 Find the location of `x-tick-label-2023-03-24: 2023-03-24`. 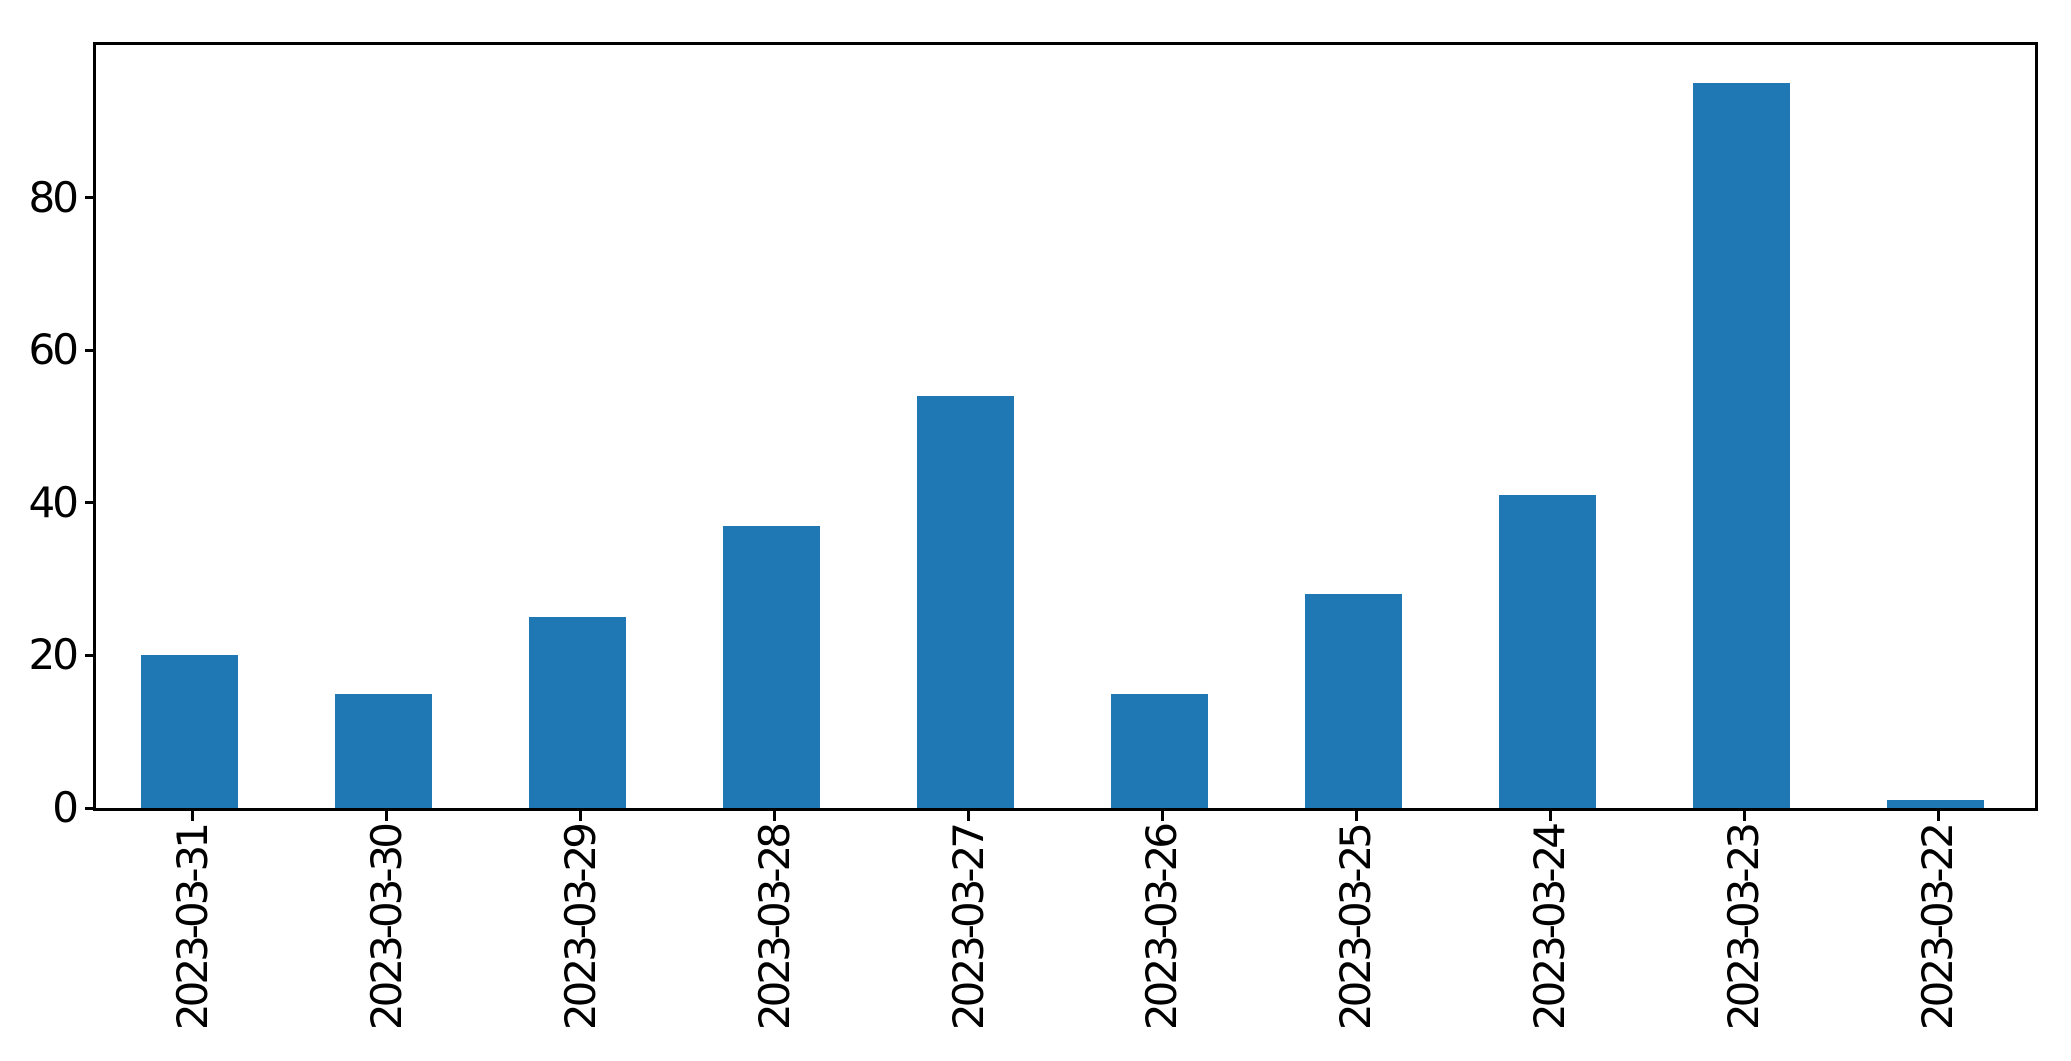

x-tick-label-2023-03-24: 2023-03-24 is located at coordinates (1550, 928).